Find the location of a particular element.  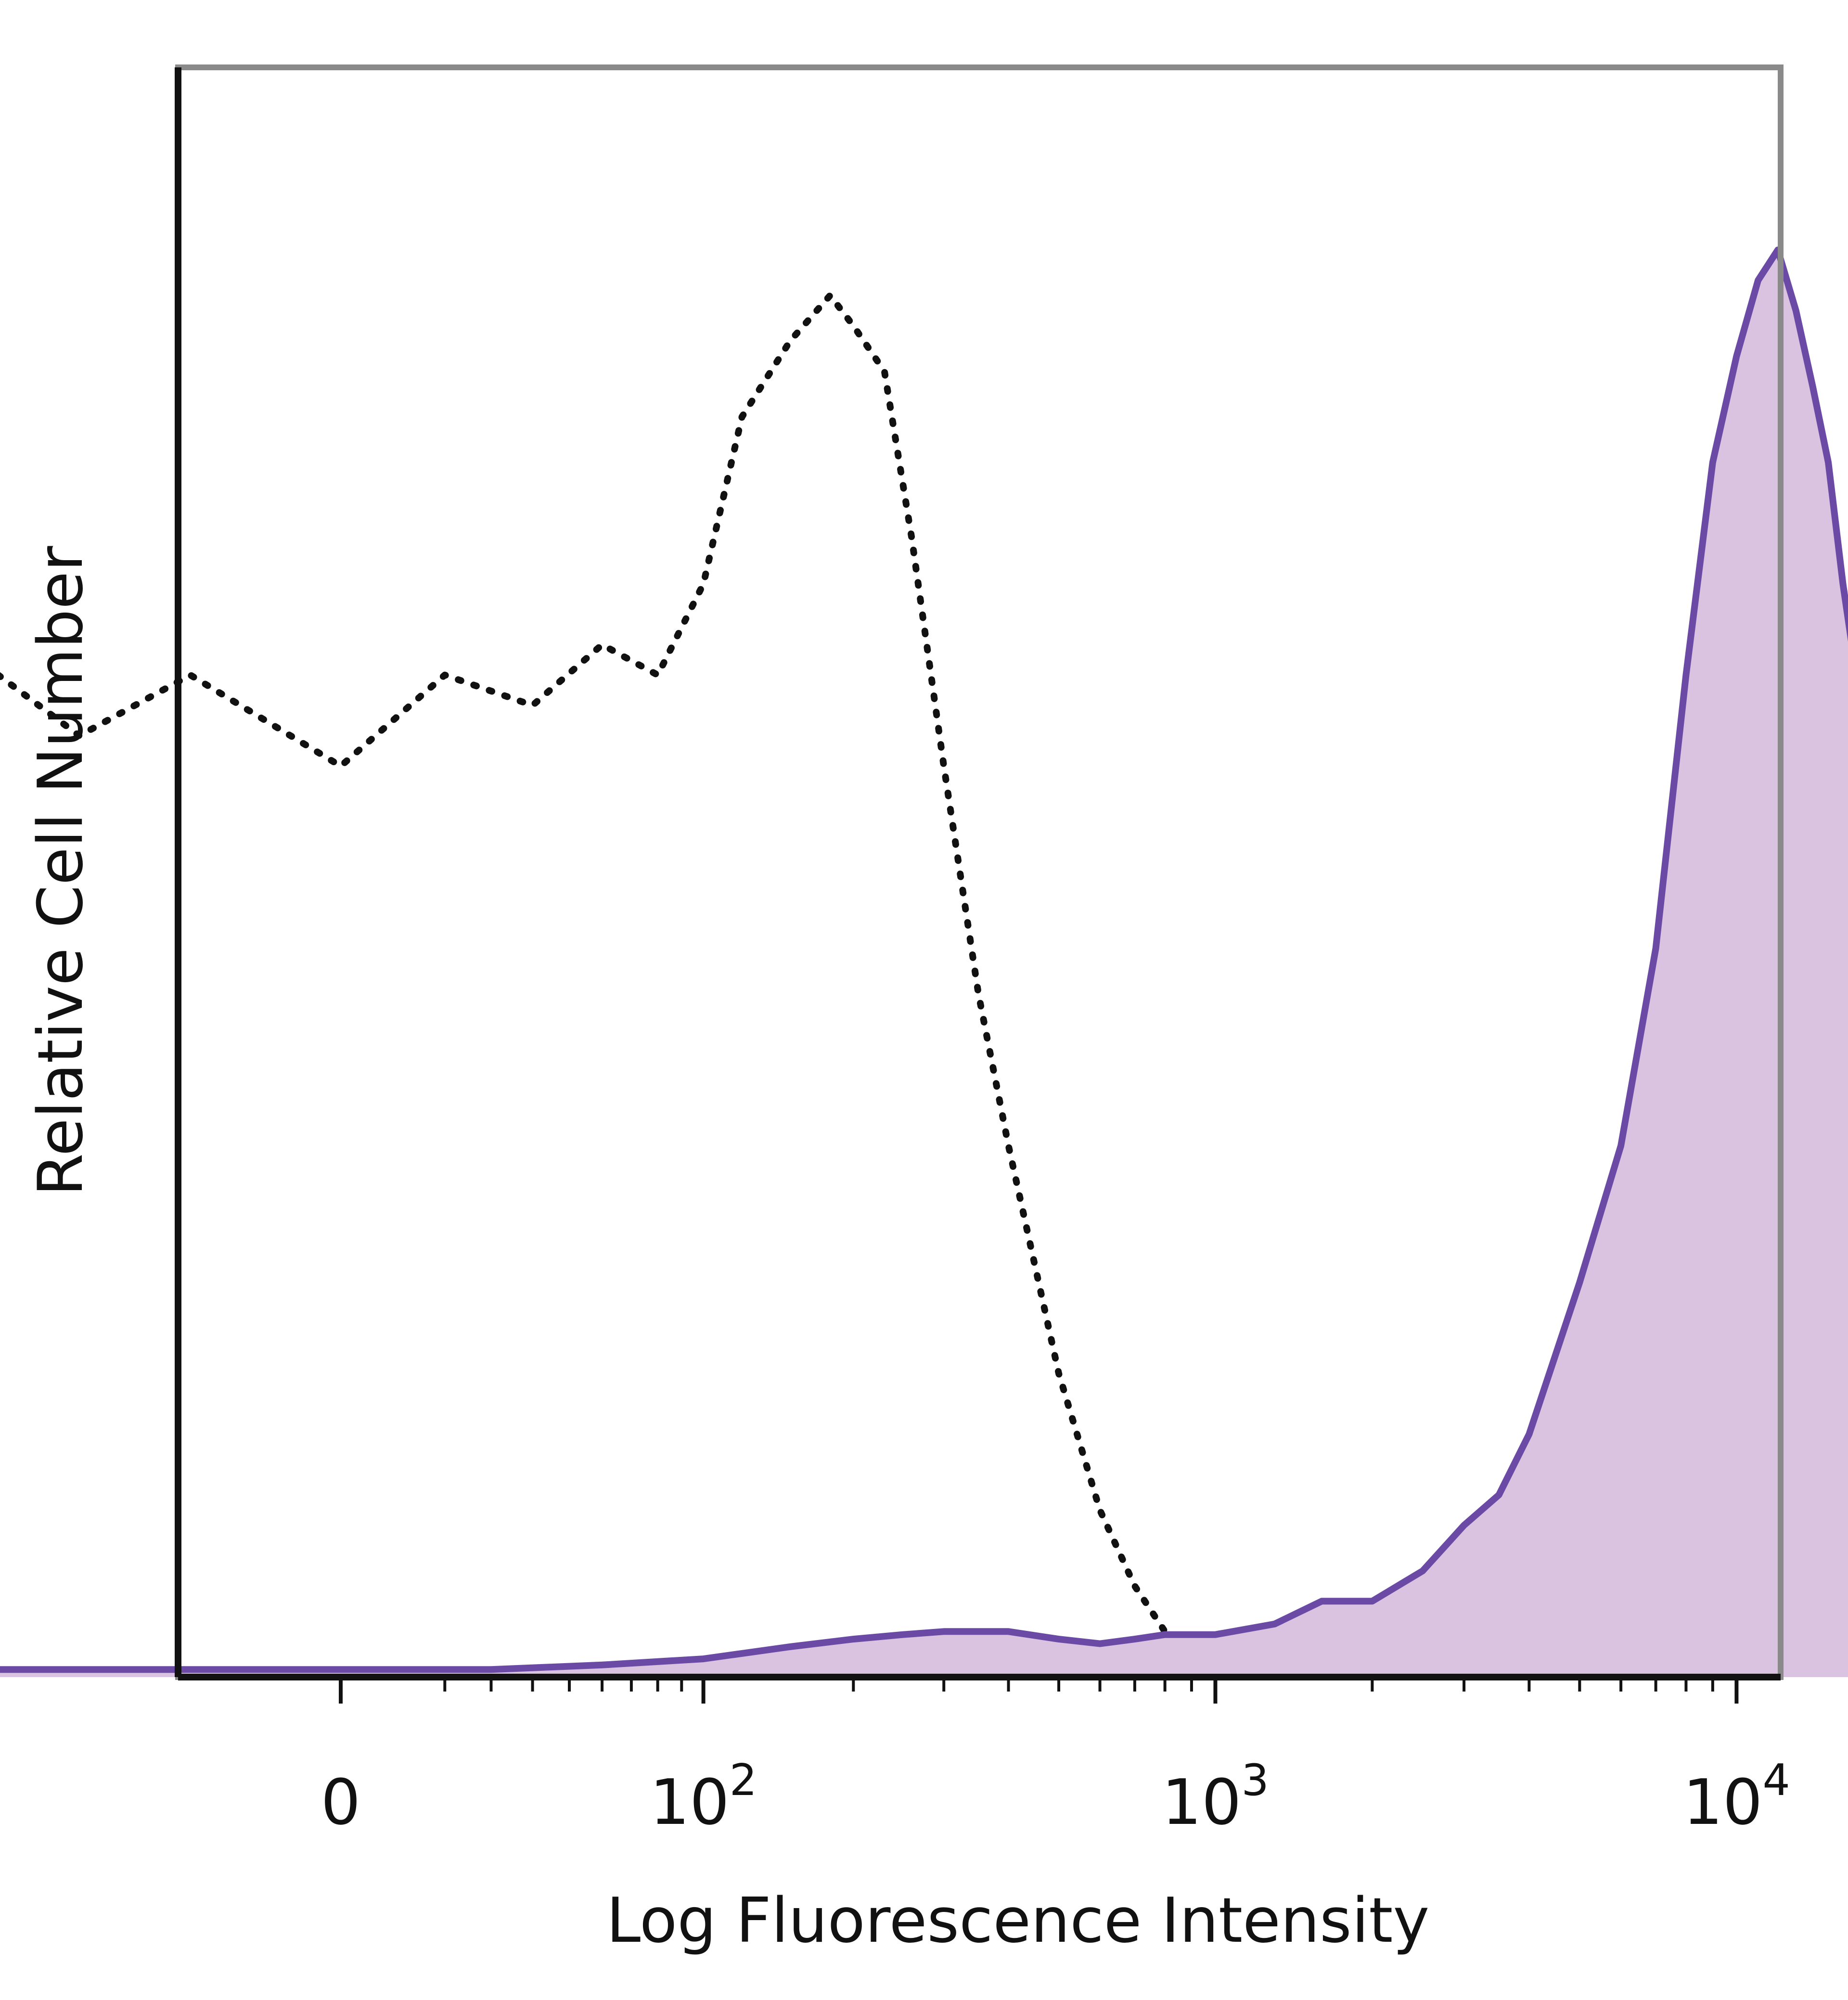

x-tick-label-1: 10² is located at coordinates (703, 1797).